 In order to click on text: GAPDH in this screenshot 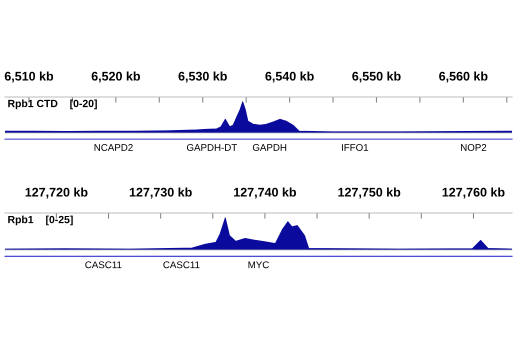, I will do `click(269, 147)`.